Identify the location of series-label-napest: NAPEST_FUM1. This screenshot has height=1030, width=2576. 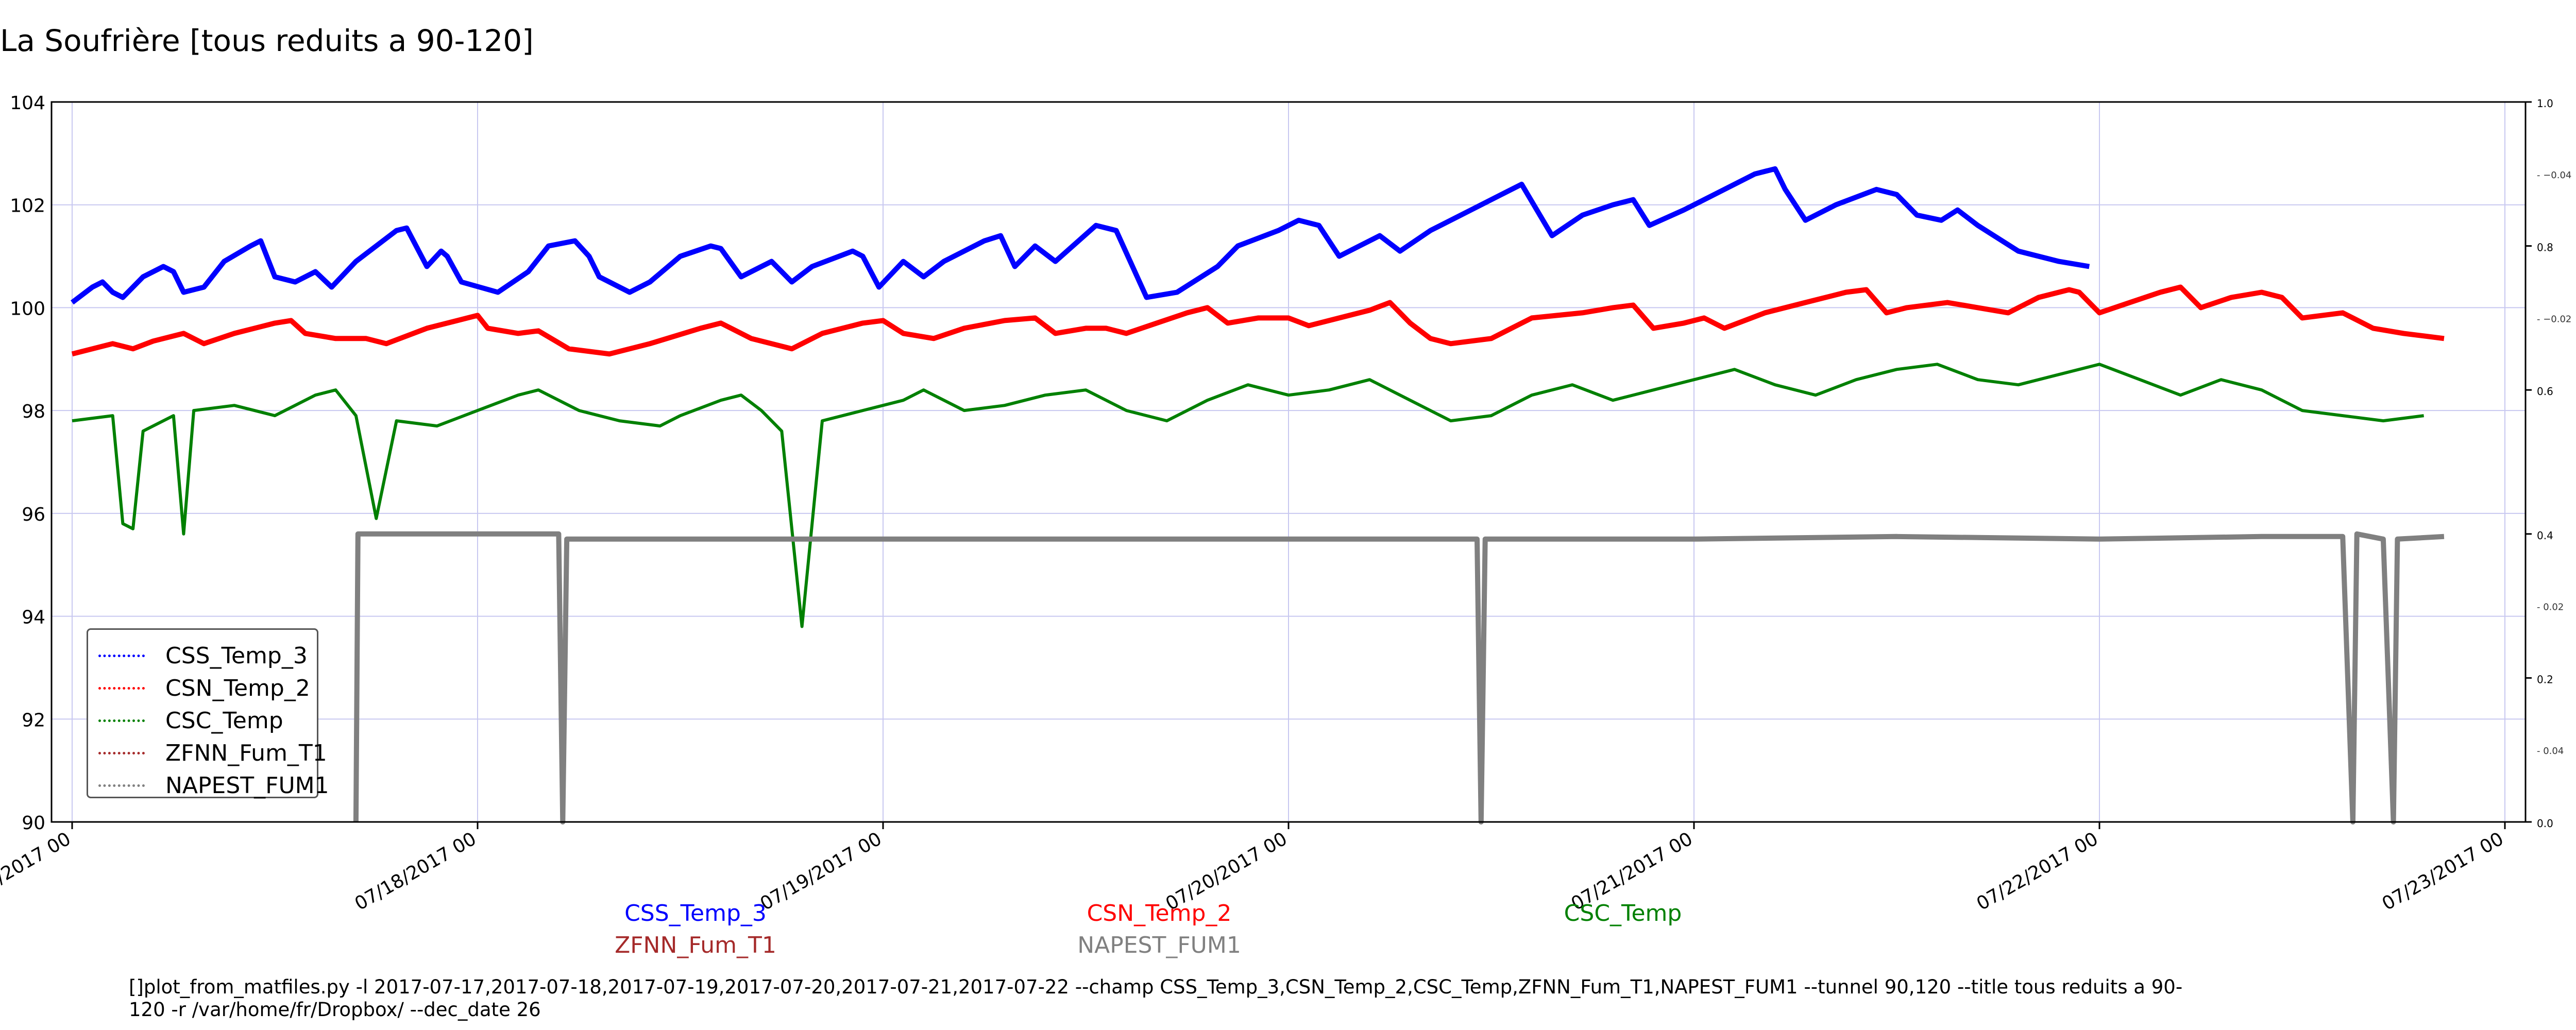
(1159, 945).